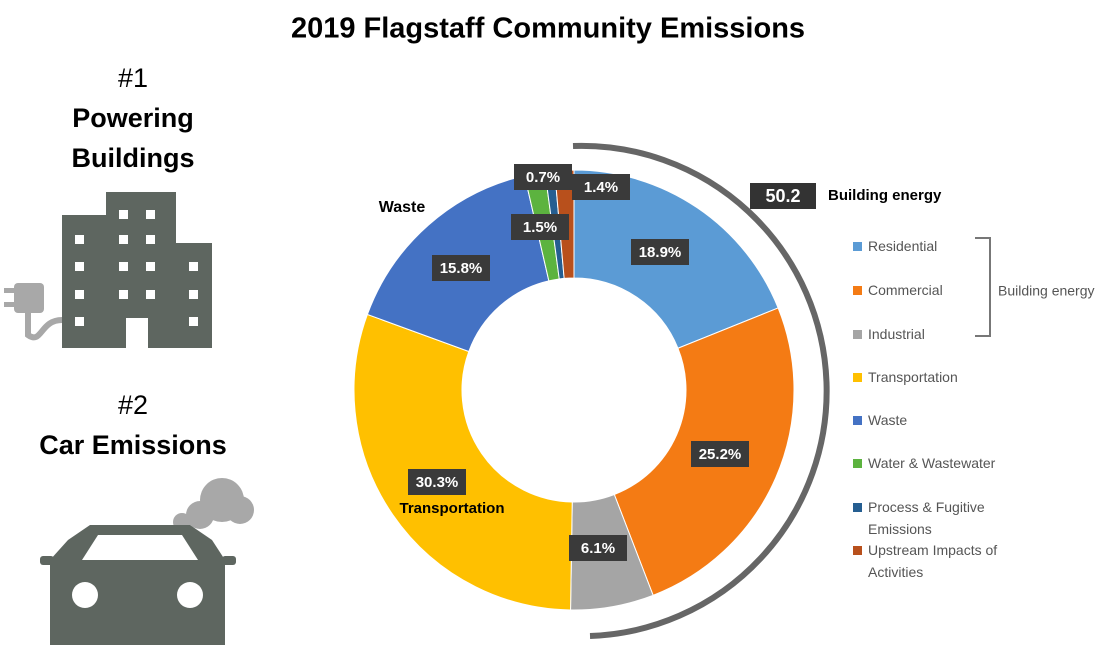  I want to click on rank: #2, so click(133, 405).